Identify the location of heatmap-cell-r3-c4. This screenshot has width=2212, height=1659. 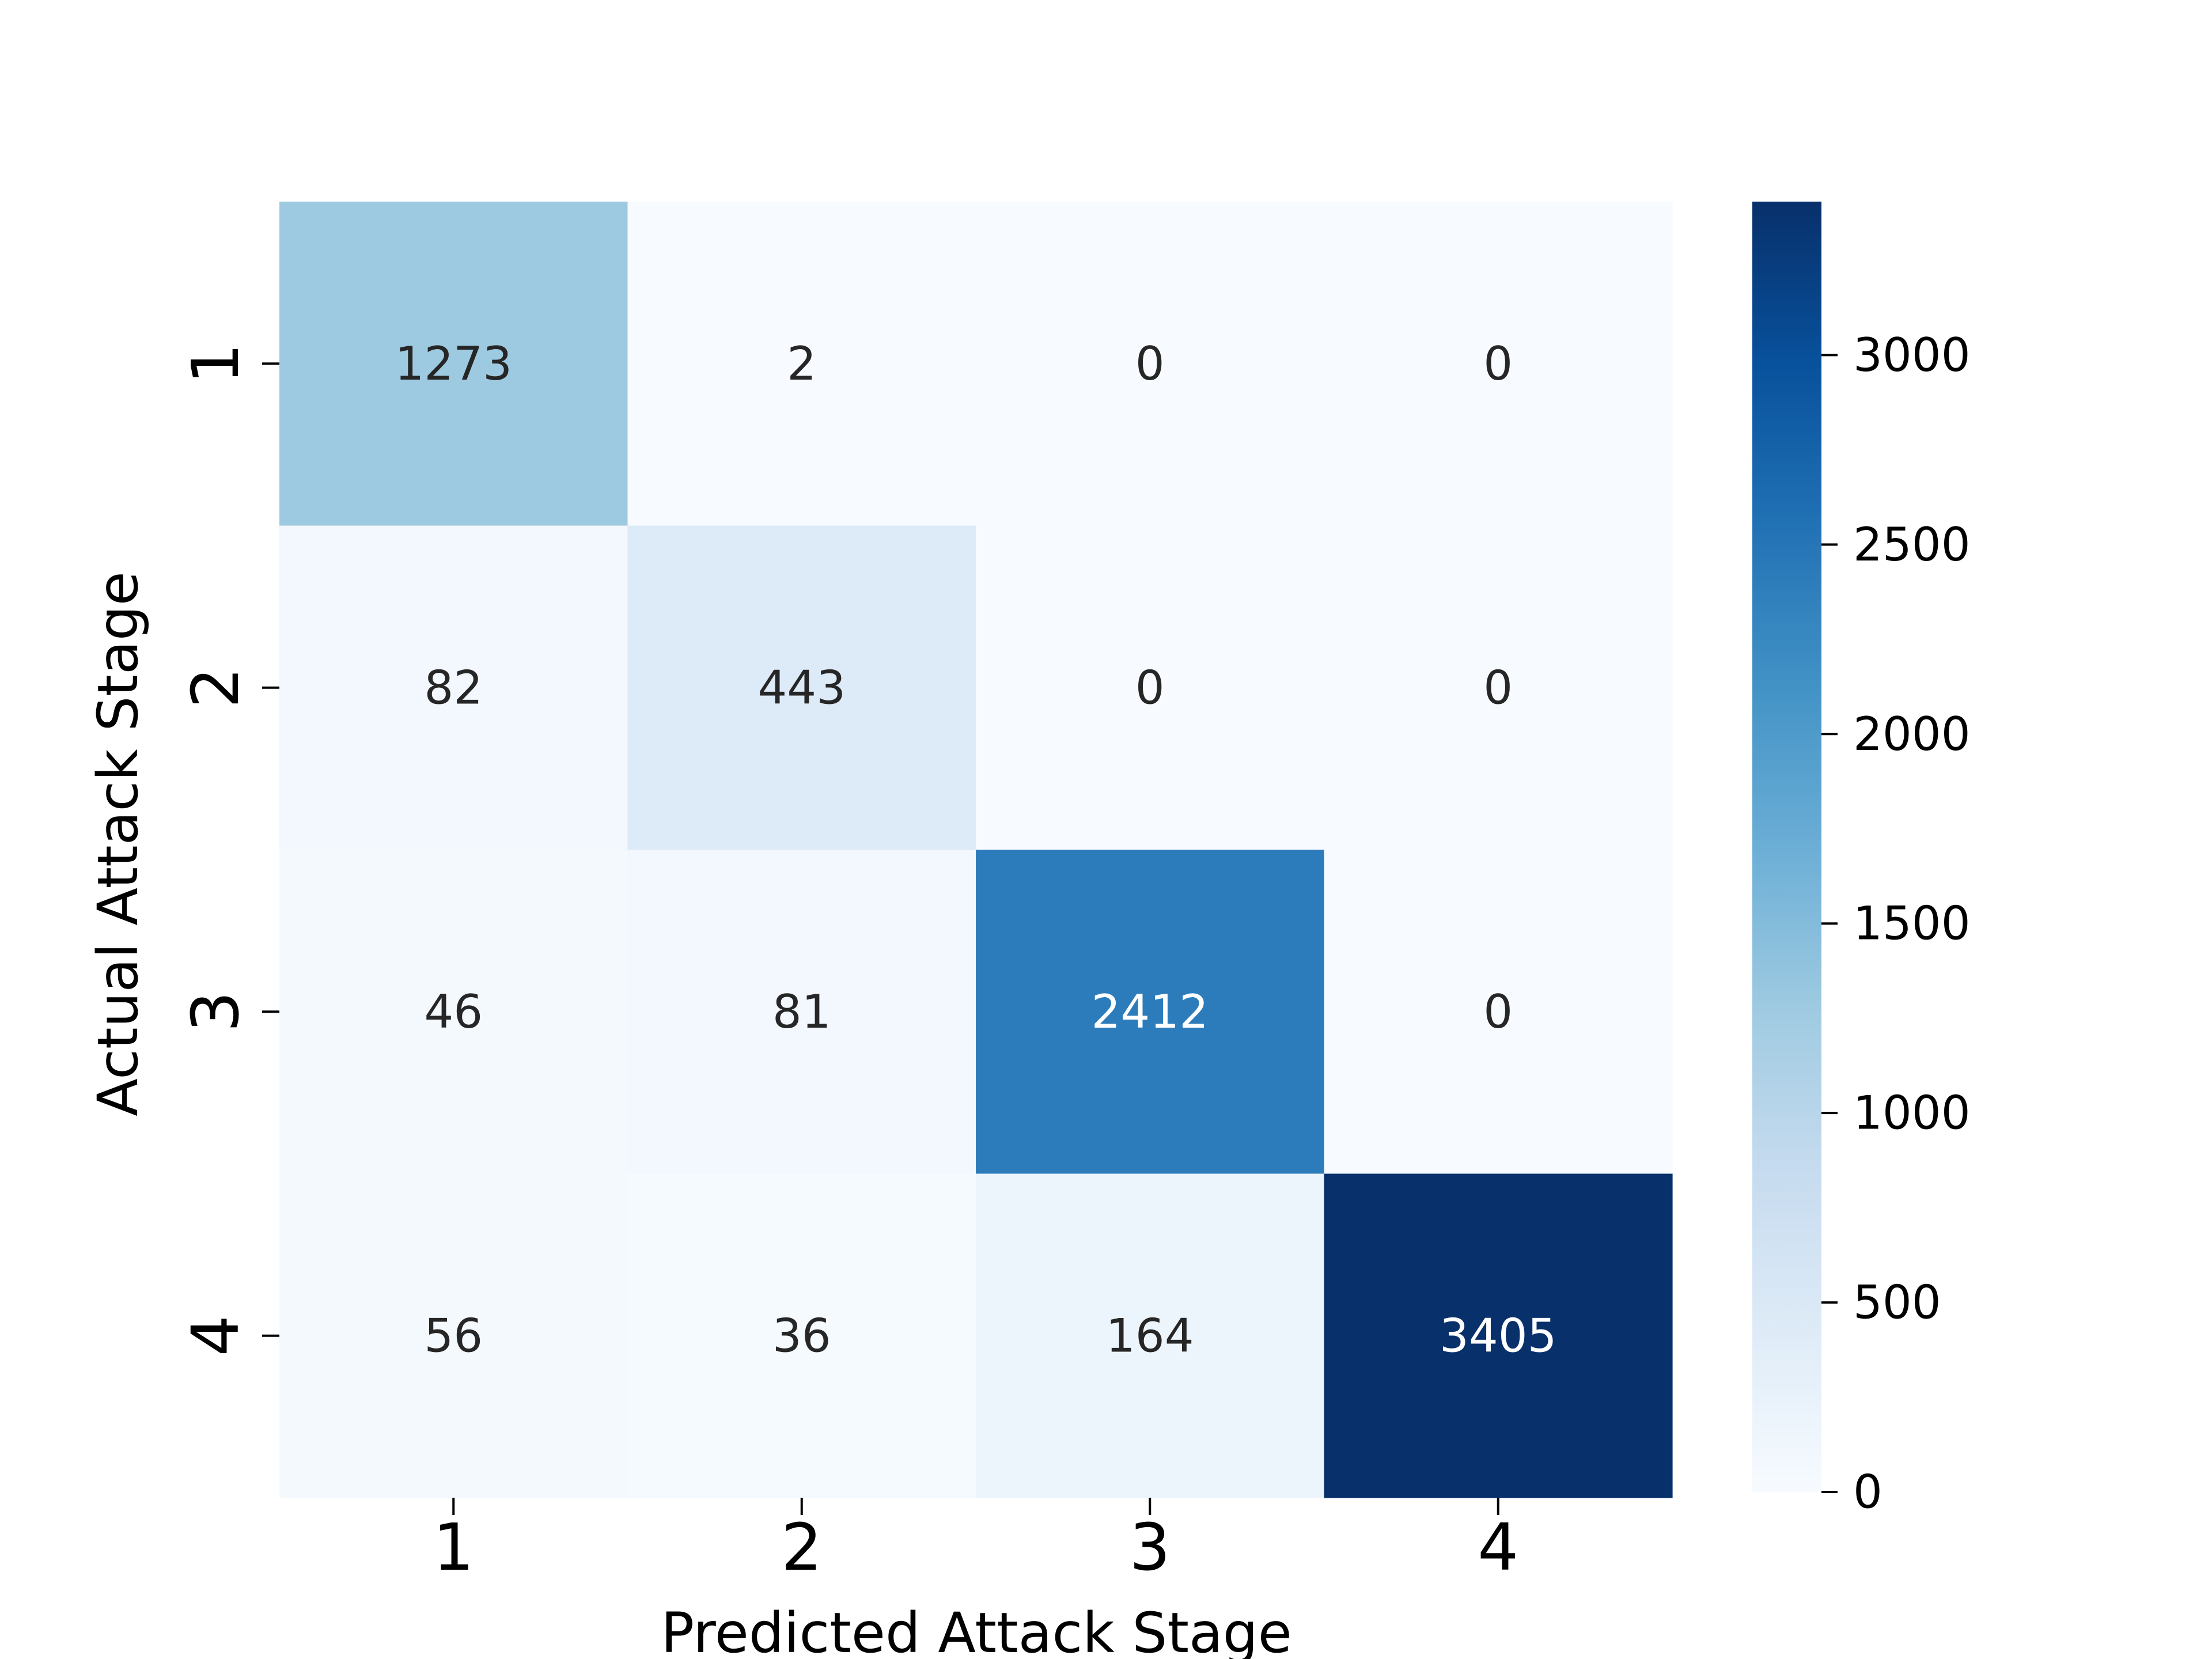
(1498, 1012).